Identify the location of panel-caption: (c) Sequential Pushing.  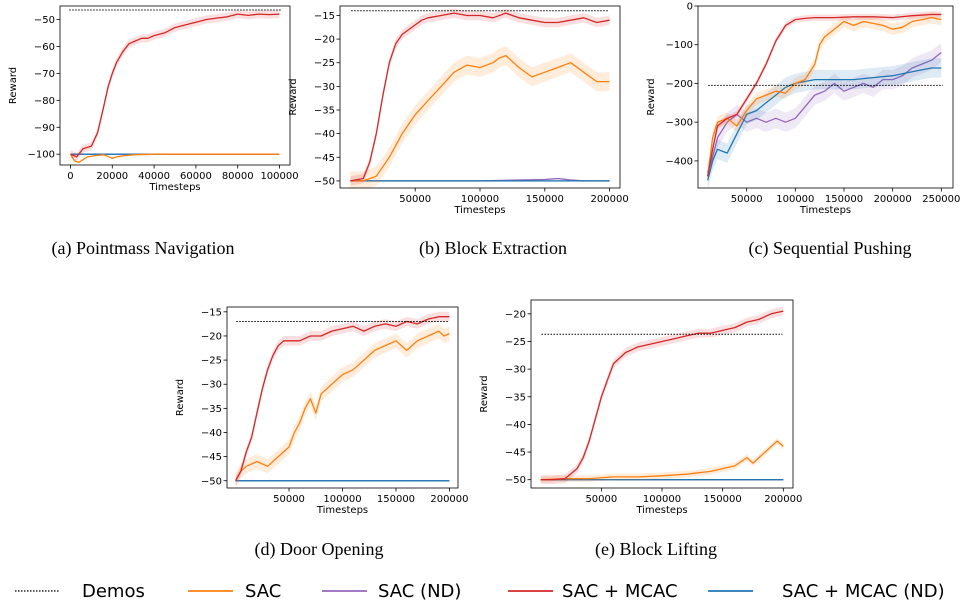
(830, 248).